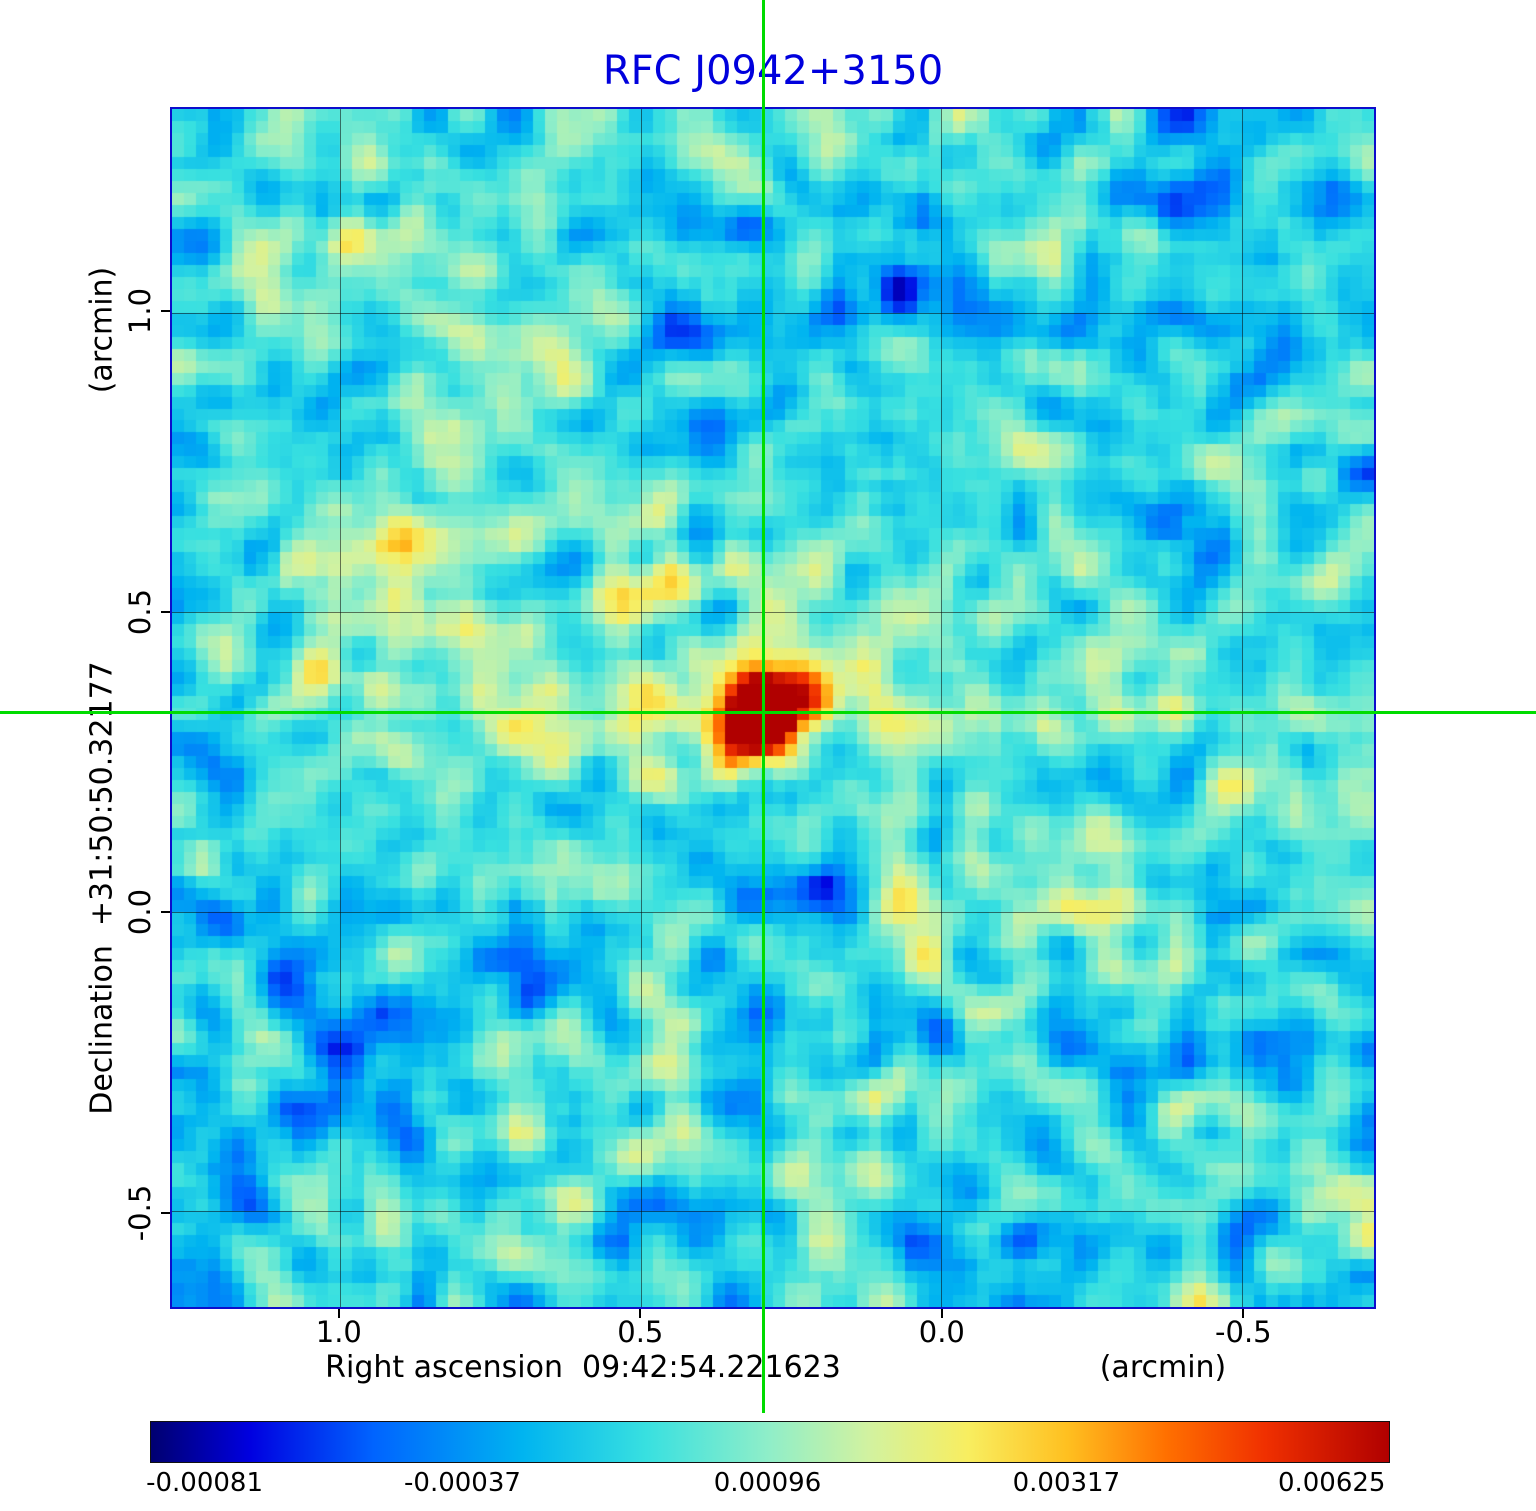  Describe the element at coordinates (140, 1213) in the screenshot. I see `y-tick-label: -0.5` at that location.